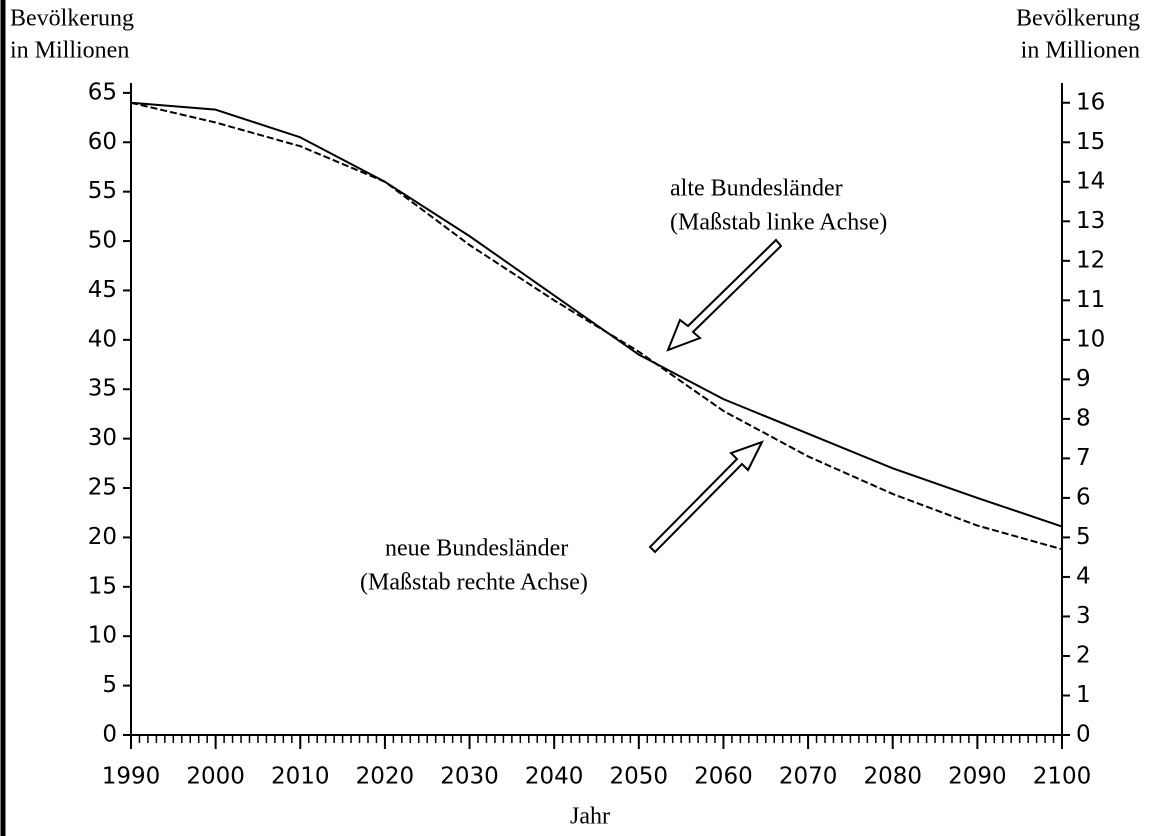  What do you see at coordinates (554, 777) in the screenshot?
I see `x-tick-label: 2040` at bounding box center [554, 777].